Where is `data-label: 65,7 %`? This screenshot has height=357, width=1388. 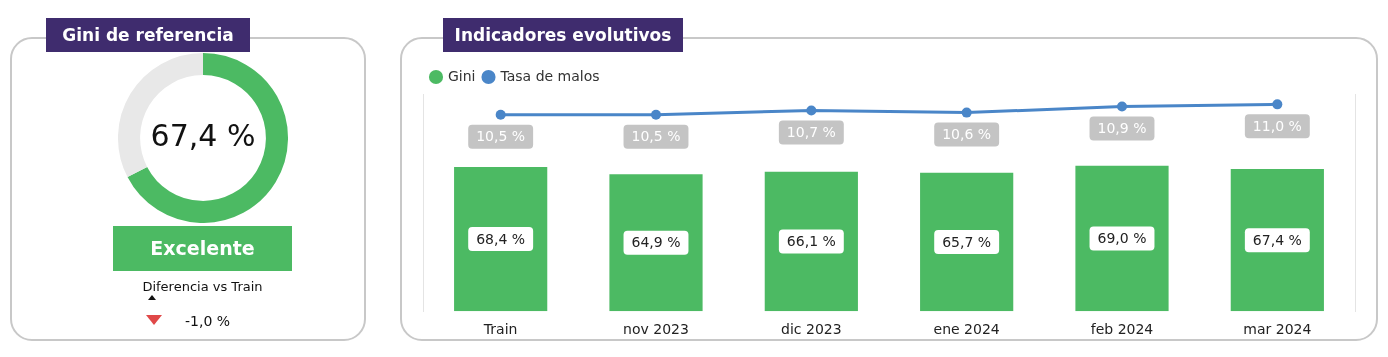
data-label: 65,7 % is located at coordinates (967, 241).